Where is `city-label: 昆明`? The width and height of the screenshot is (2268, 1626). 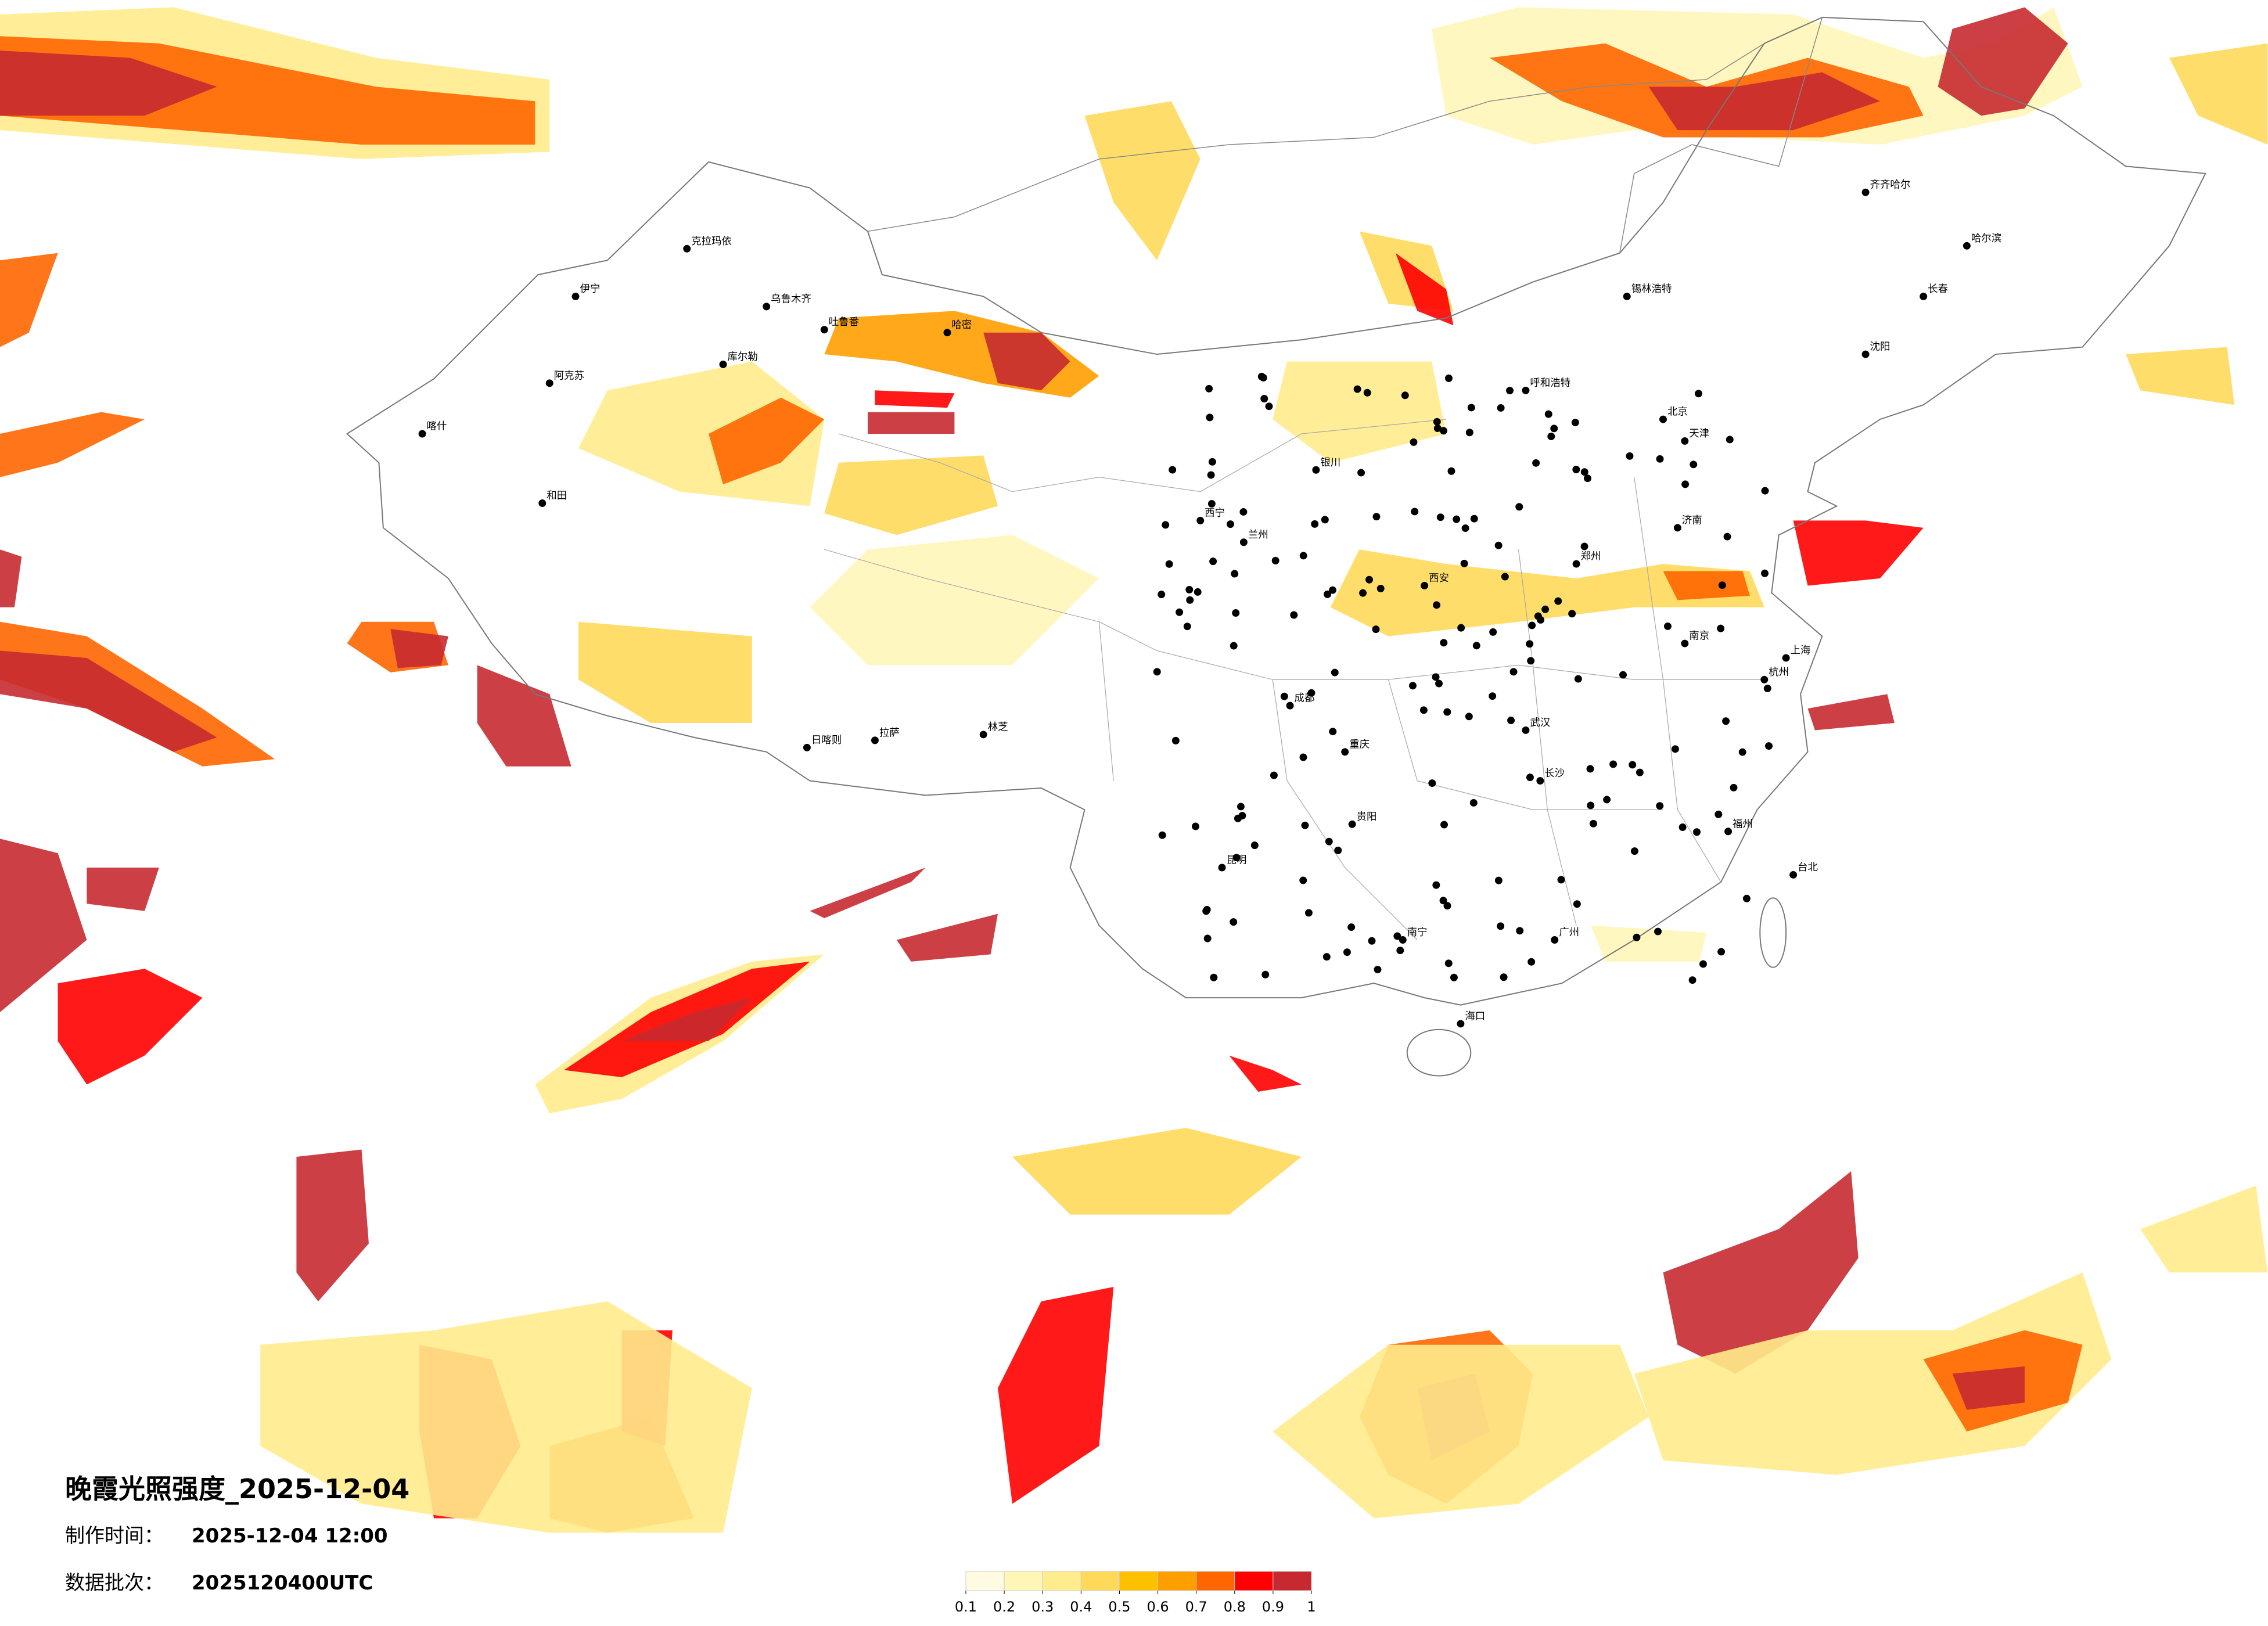
city-label: 昆明 is located at coordinates (1237, 861).